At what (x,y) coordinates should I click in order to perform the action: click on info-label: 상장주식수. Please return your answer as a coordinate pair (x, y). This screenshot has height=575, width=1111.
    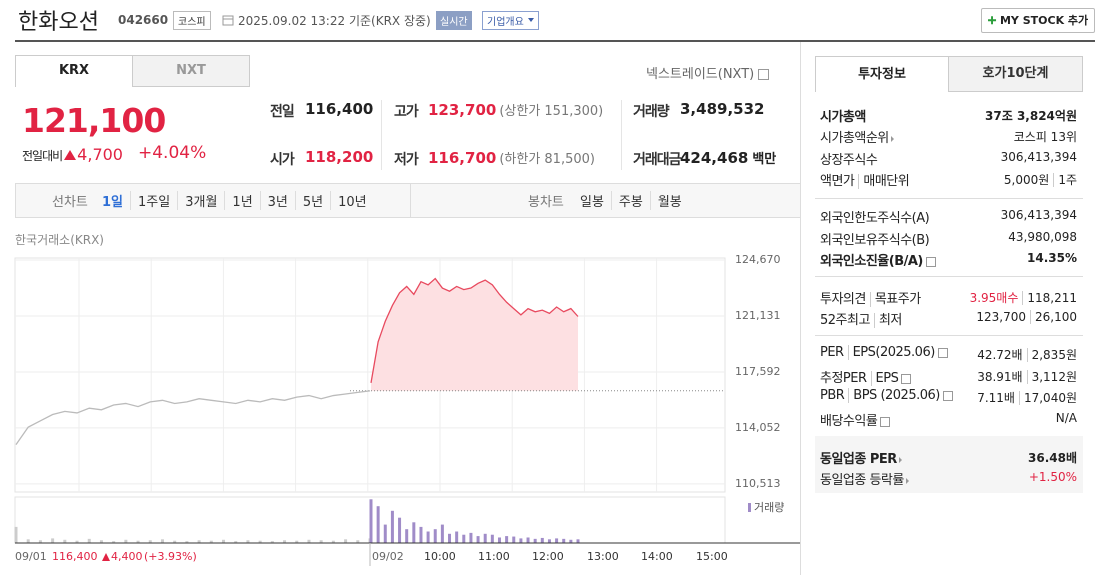
    Looking at the image, I should click on (849, 158).